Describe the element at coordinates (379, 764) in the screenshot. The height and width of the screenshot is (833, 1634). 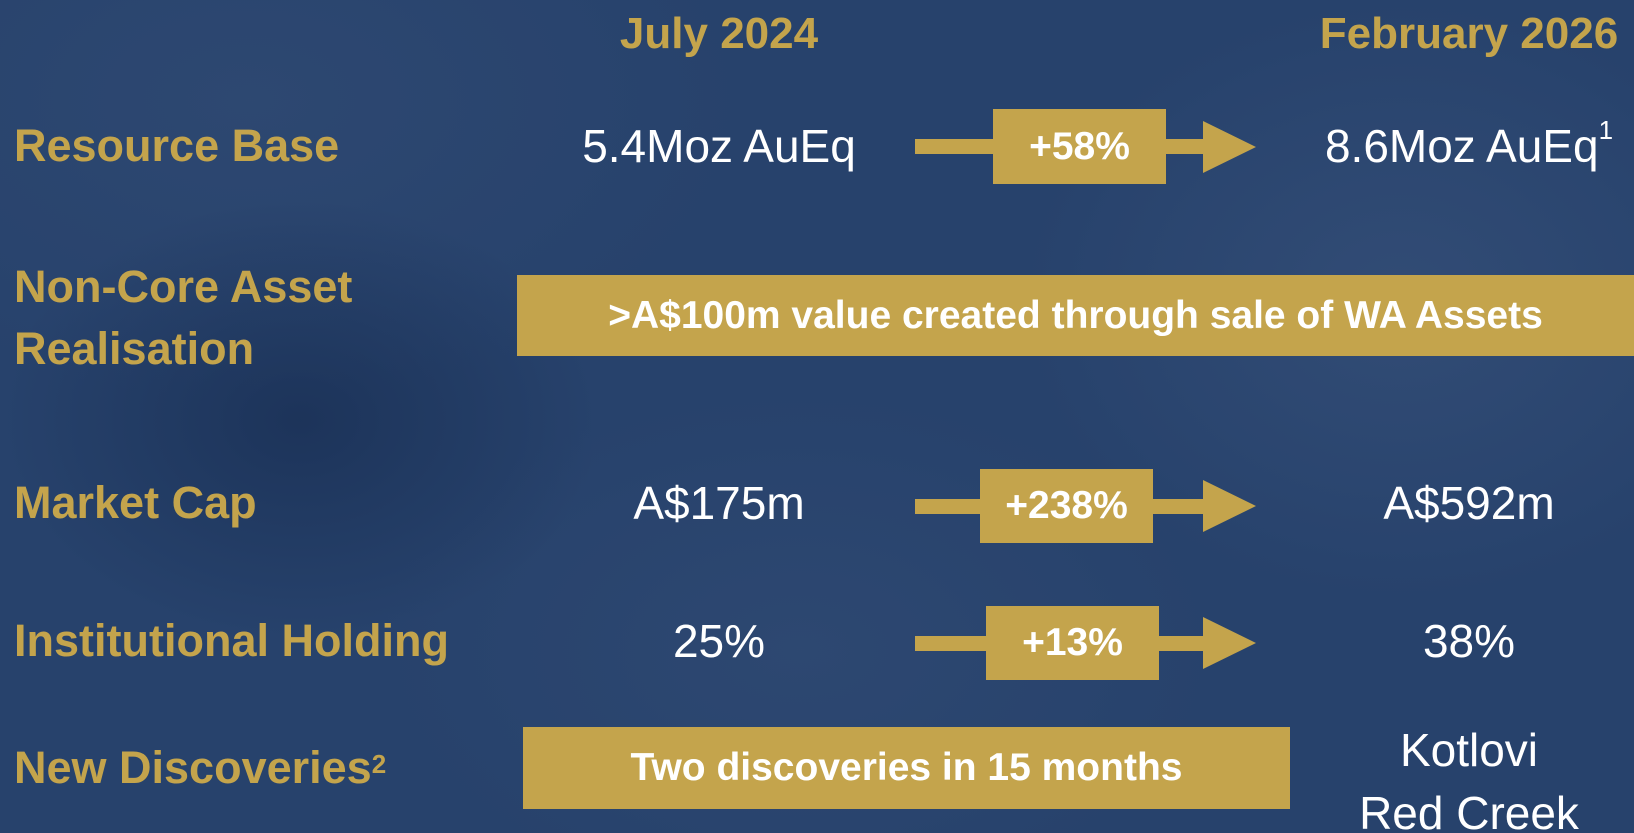
I see `footnote-ref: 2` at that location.